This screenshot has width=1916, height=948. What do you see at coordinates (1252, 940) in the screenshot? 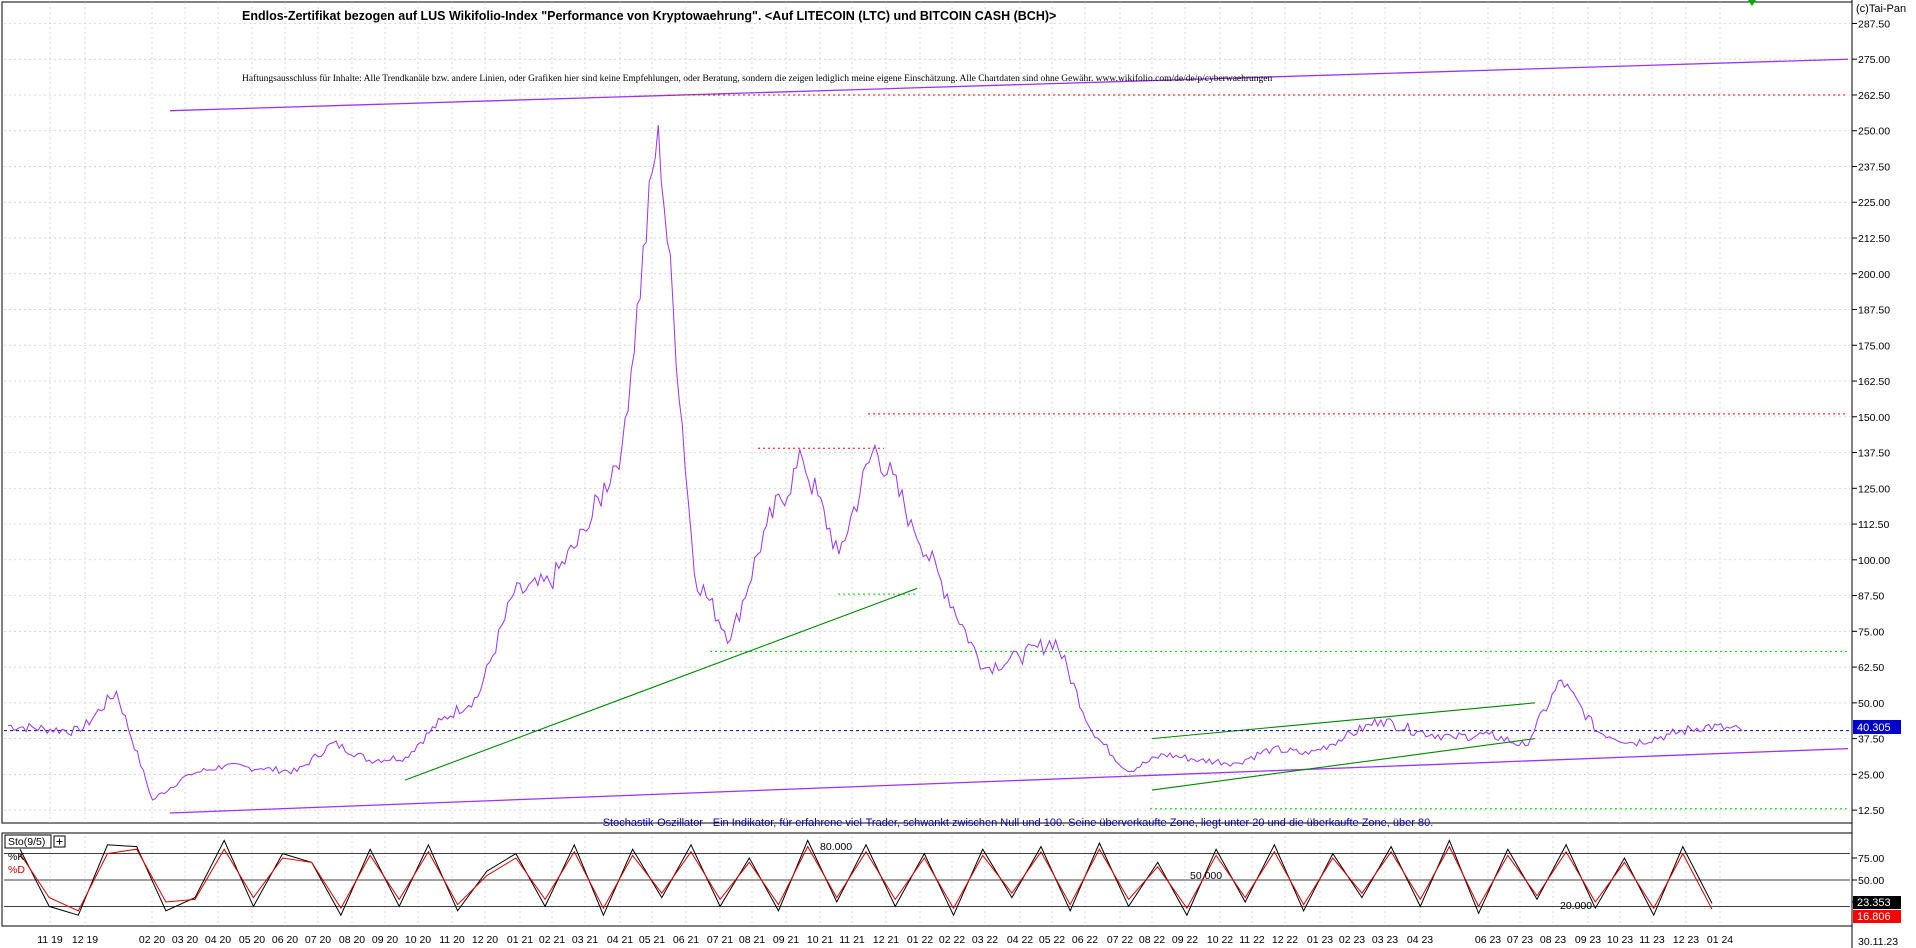
I see `x-tick-label: 11 22` at bounding box center [1252, 940].